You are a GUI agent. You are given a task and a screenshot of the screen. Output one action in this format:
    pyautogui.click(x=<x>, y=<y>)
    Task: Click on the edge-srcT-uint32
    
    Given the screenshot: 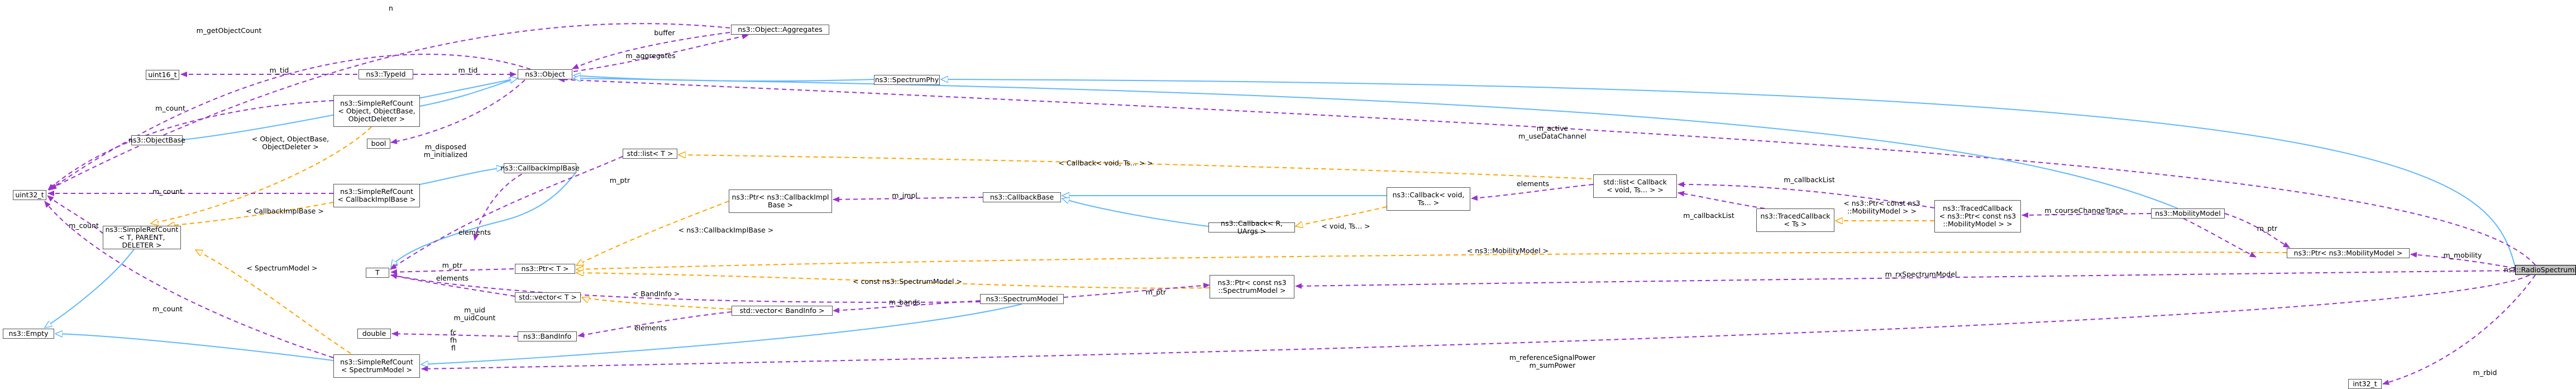 What is the action you would take?
    pyautogui.click(x=75, y=214)
    